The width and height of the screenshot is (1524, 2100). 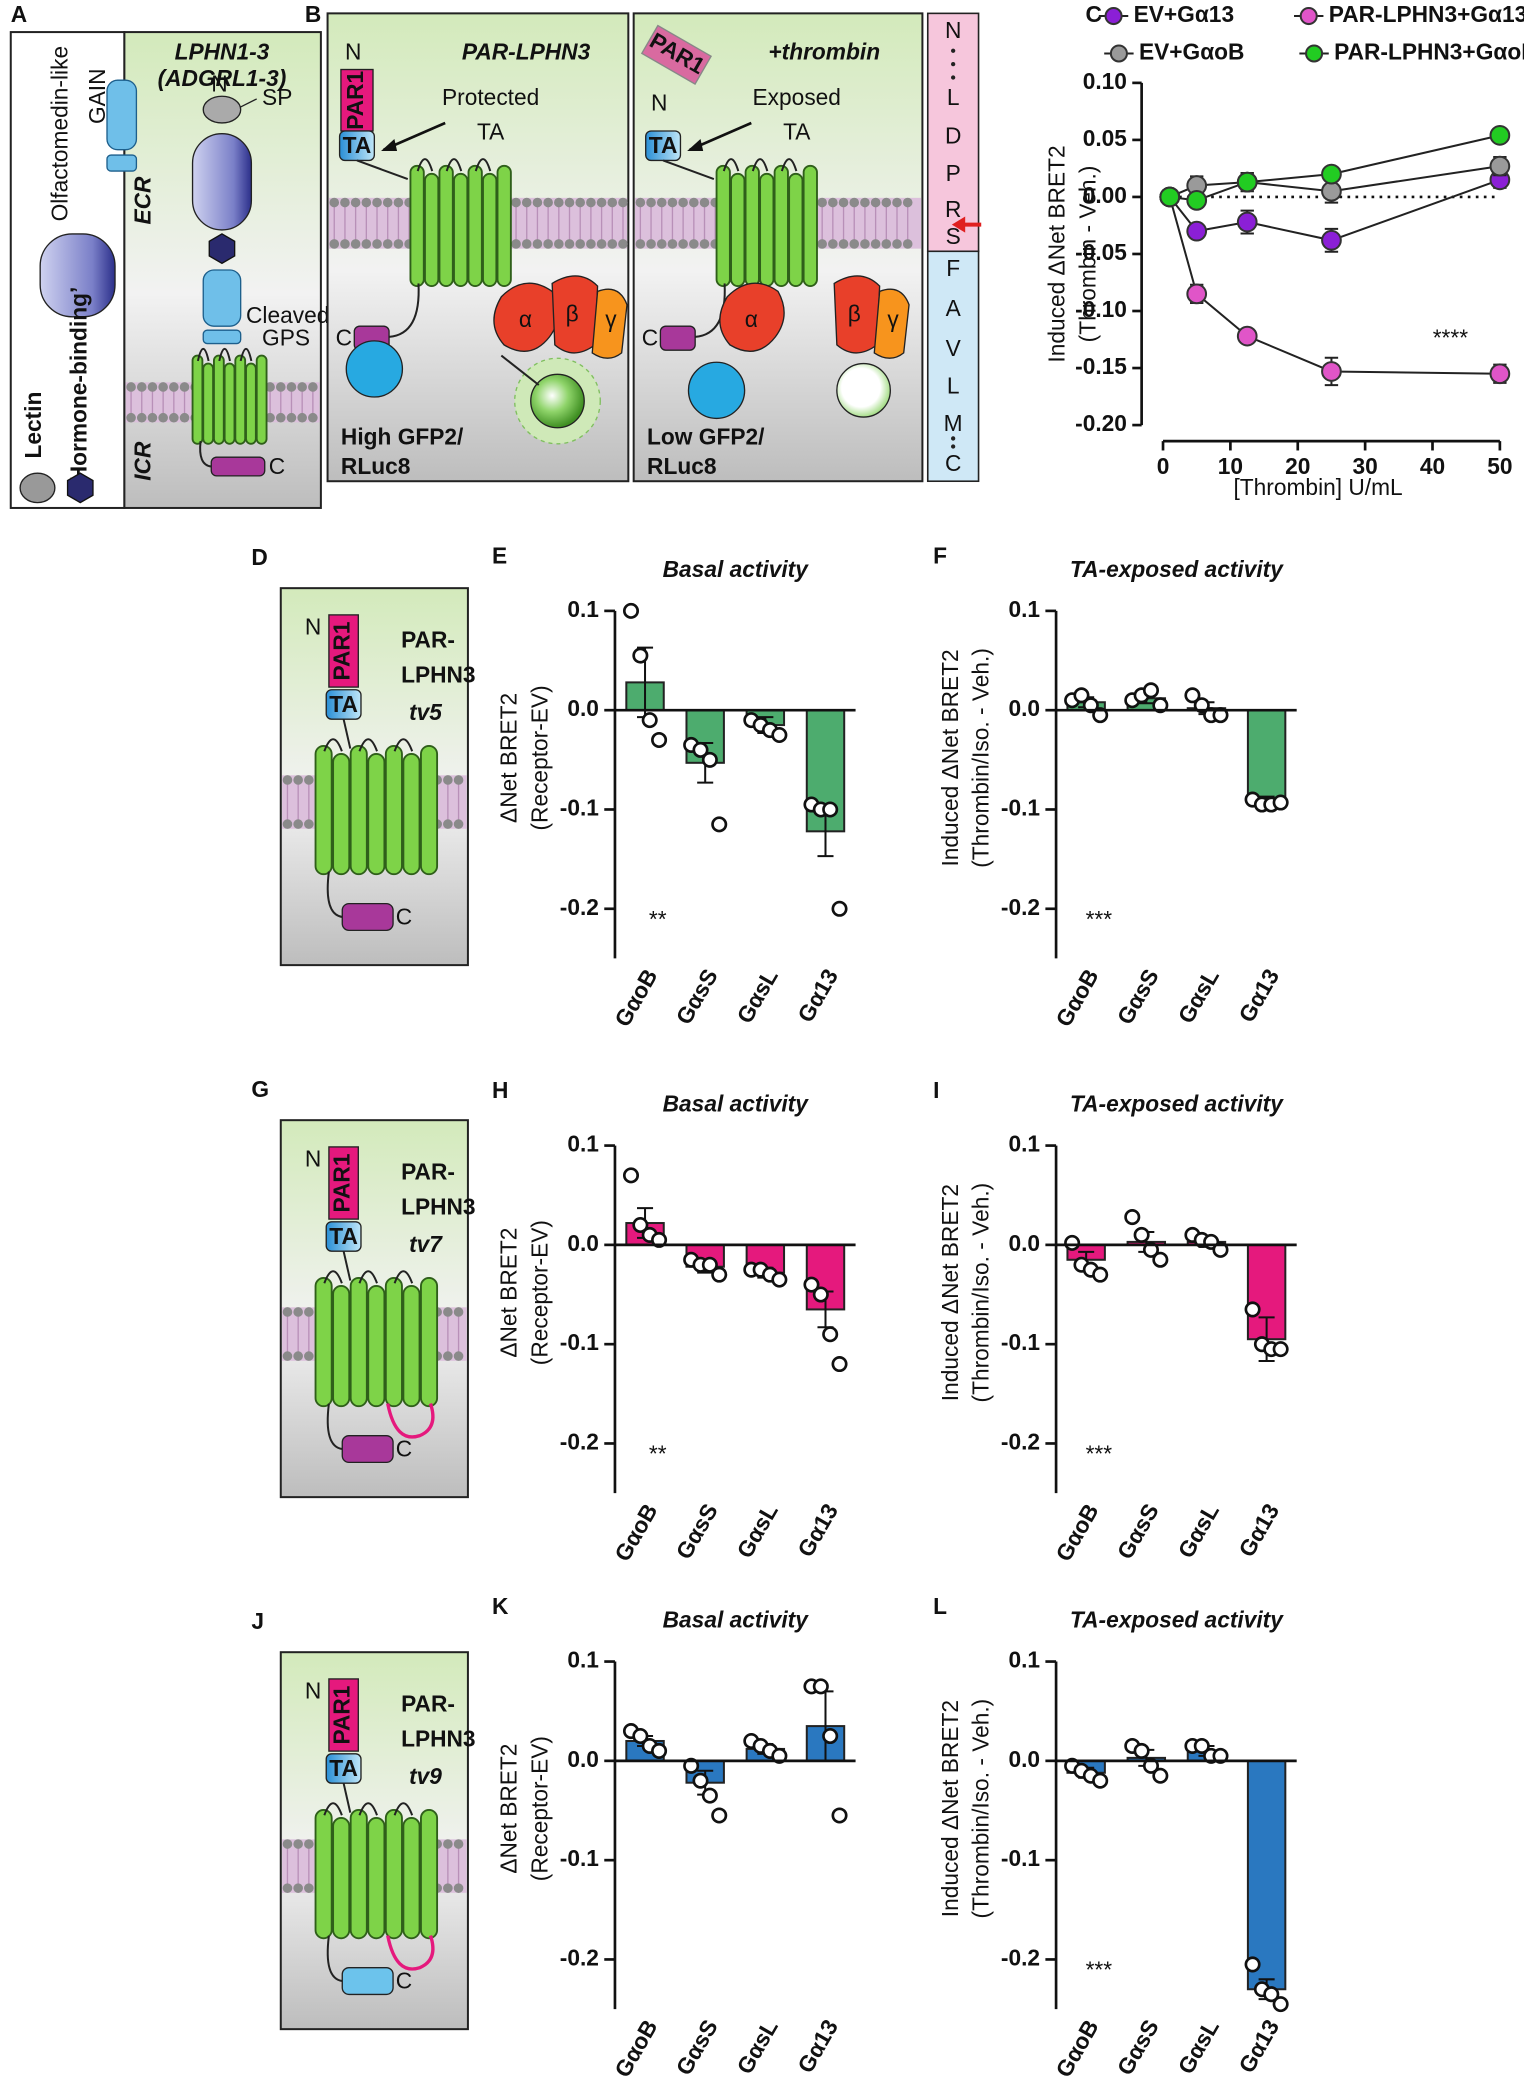 I want to click on x-tick-label: 20, so click(x=1297, y=466).